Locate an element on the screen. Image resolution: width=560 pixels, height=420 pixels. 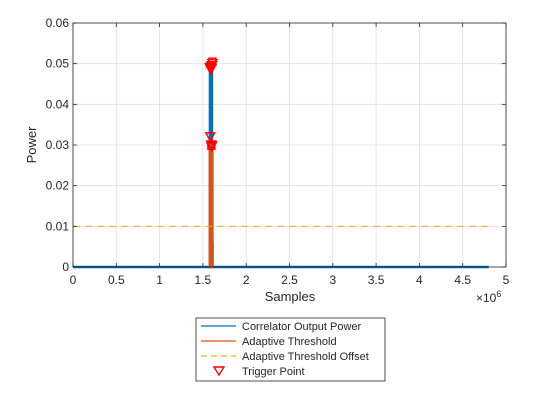
x-exponent-power: 6 is located at coordinates (498, 294).